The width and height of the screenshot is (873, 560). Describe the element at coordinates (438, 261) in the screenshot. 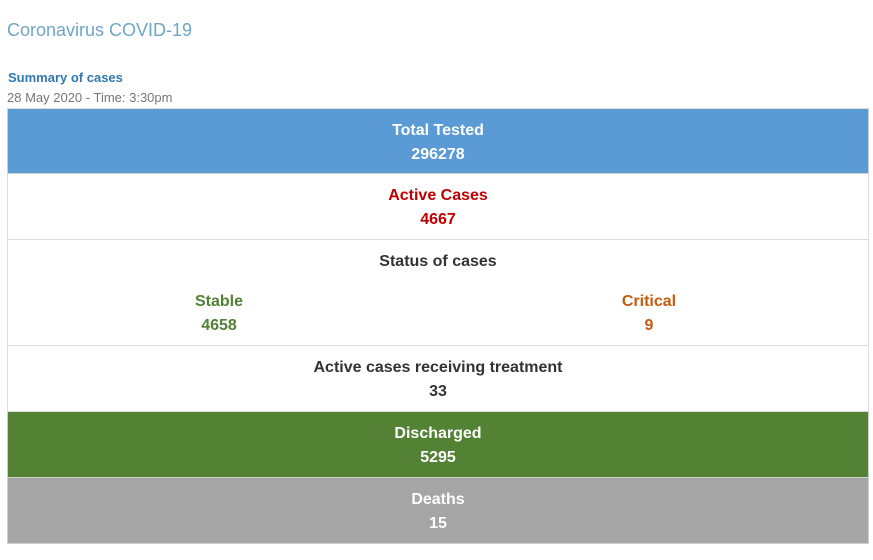

I see `status-of-cases-label: Status of cases` at that location.